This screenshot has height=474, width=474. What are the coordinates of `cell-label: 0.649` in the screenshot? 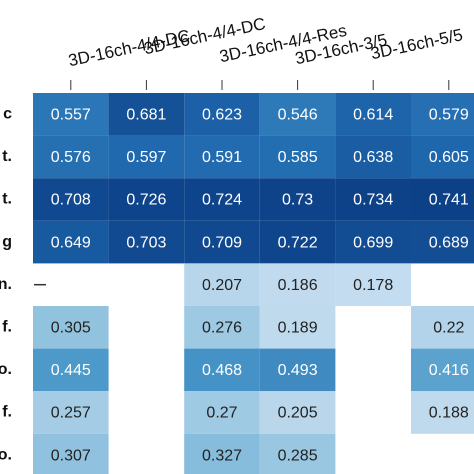 It's located at (71, 242).